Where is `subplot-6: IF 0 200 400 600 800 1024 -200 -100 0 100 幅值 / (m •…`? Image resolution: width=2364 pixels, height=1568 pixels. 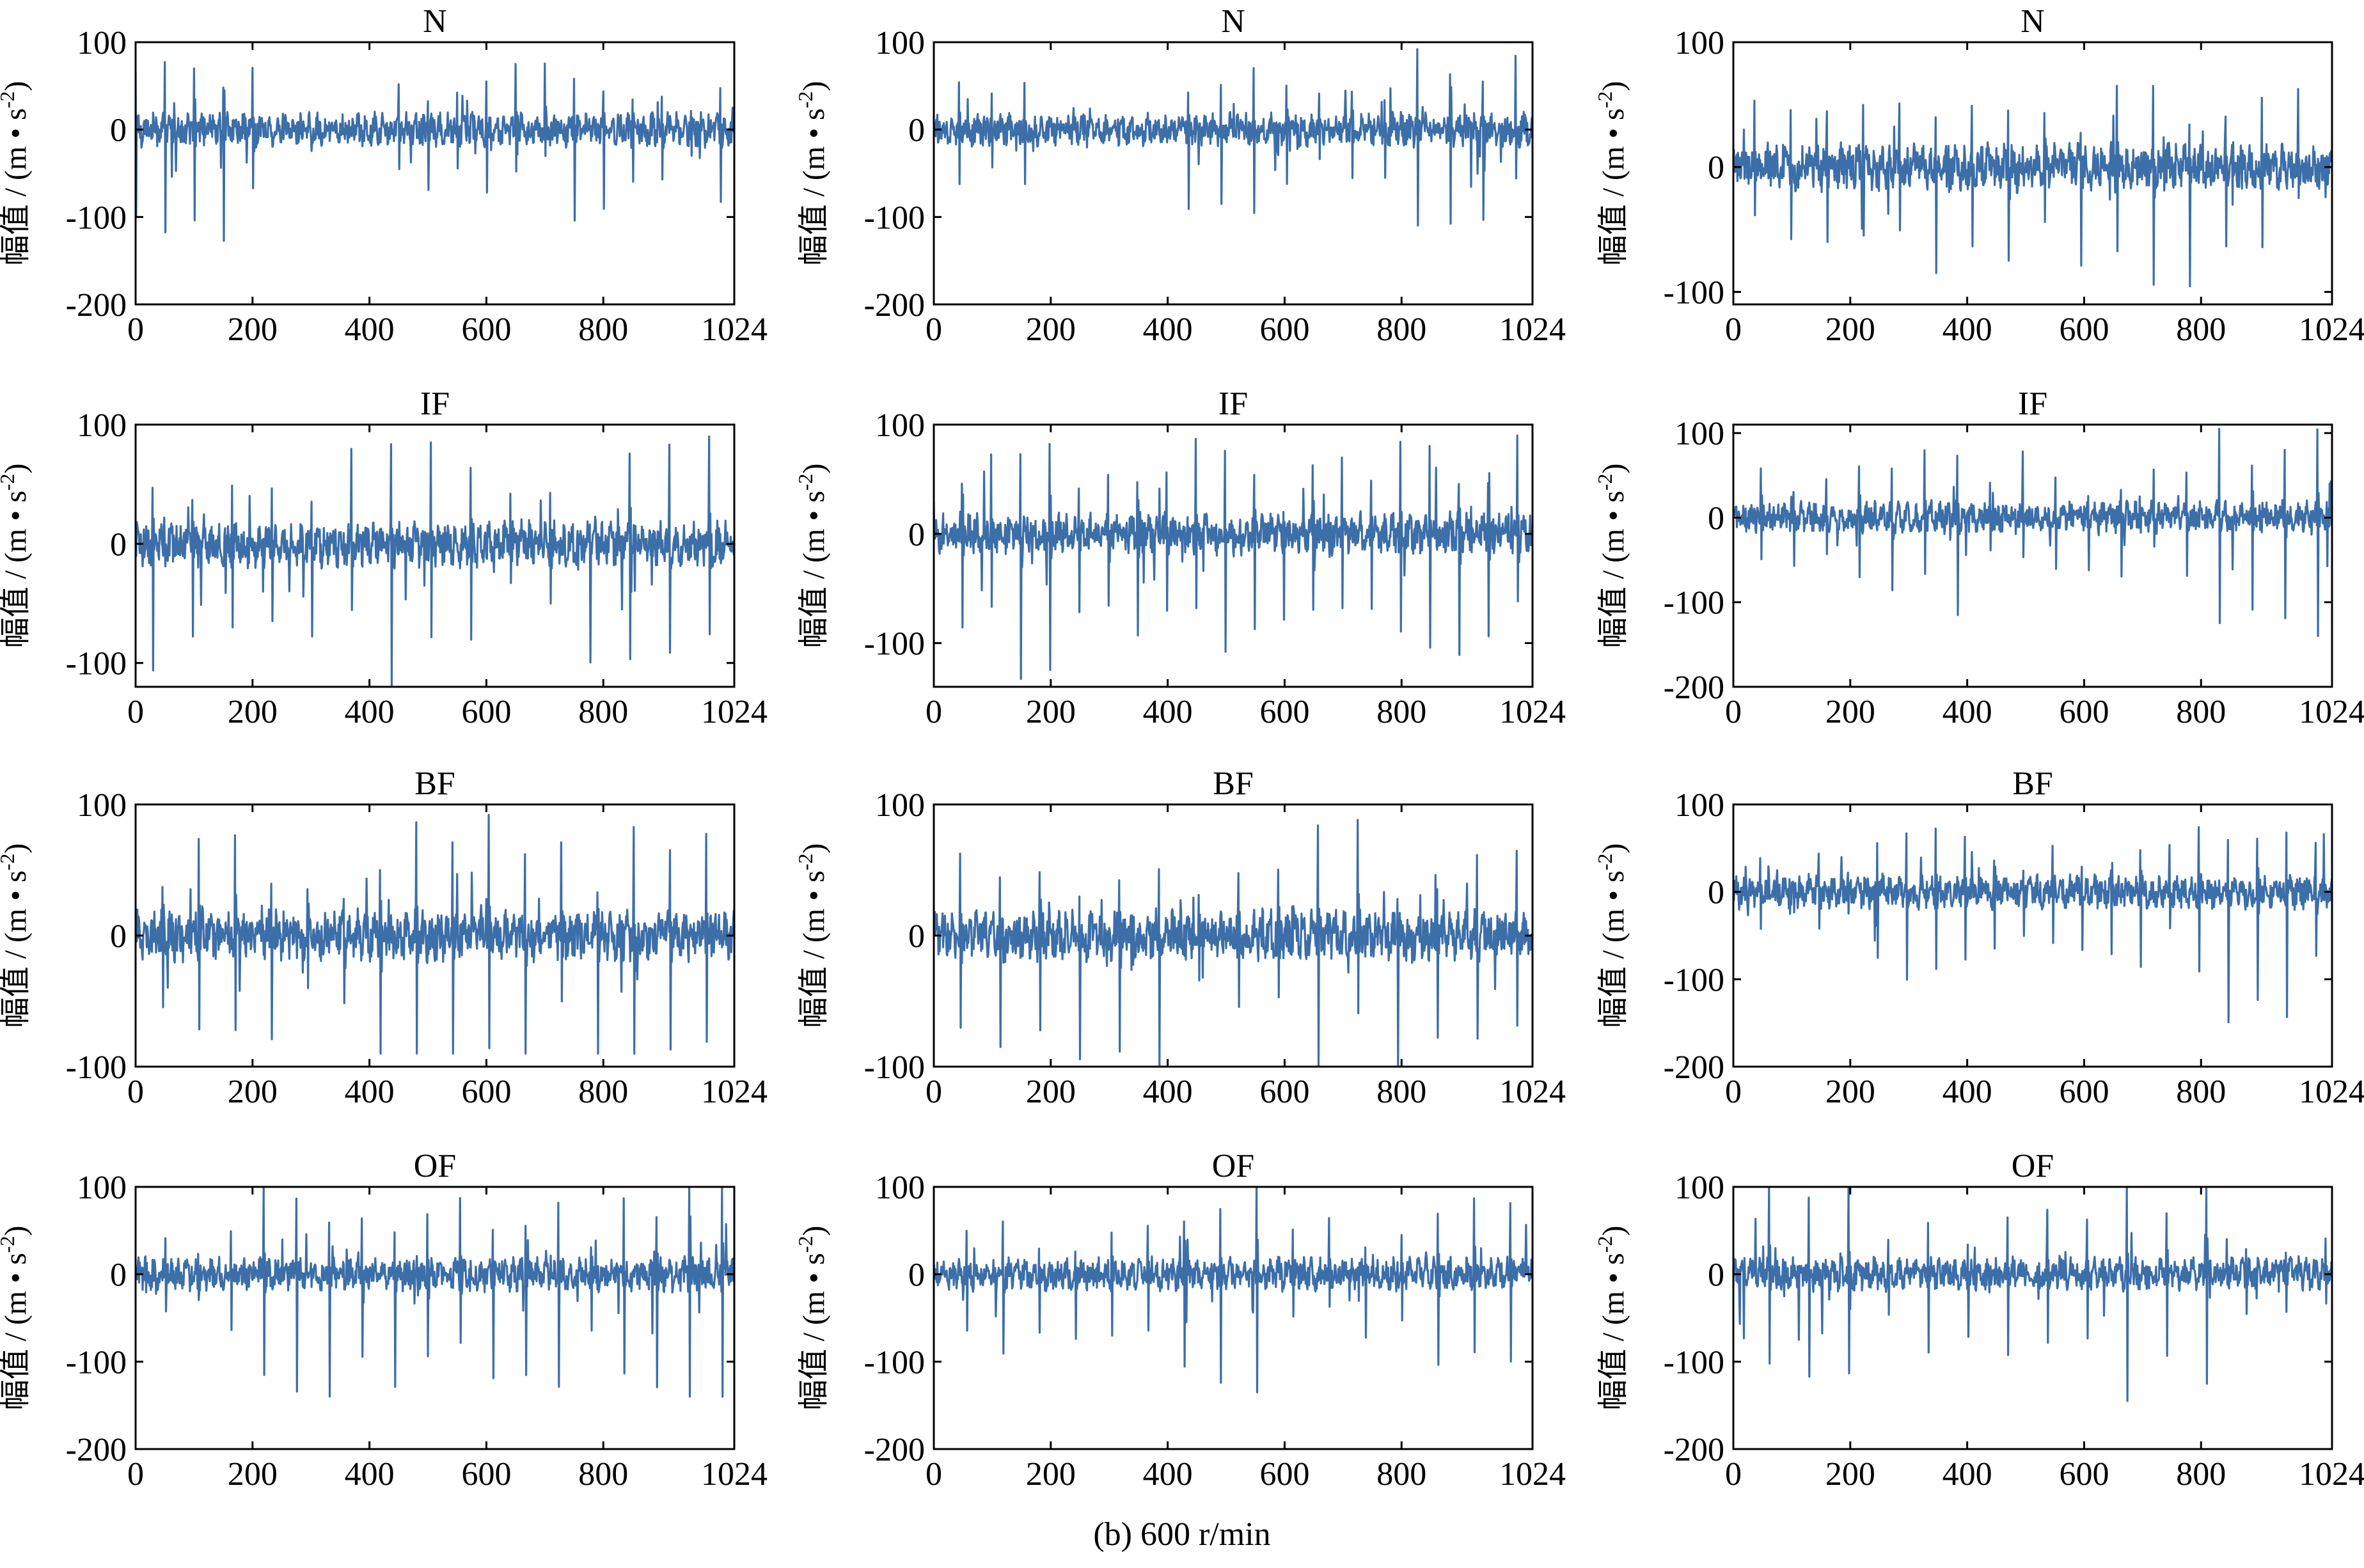 subplot-6: IF 0 200 400 600 800 1024 -200 -100 0 100 幅值 / (m •… is located at coordinates (1979, 558).